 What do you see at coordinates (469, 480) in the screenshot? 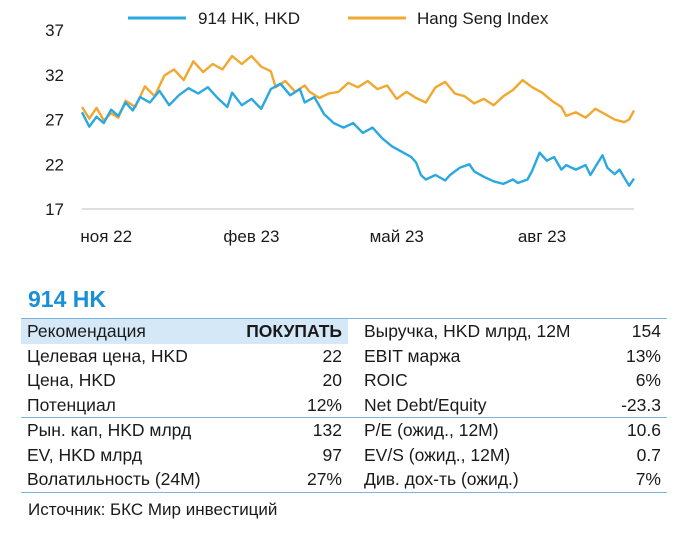
I see `dividend-yield-label: Див. дох-ть (ожид.)` at bounding box center [469, 480].